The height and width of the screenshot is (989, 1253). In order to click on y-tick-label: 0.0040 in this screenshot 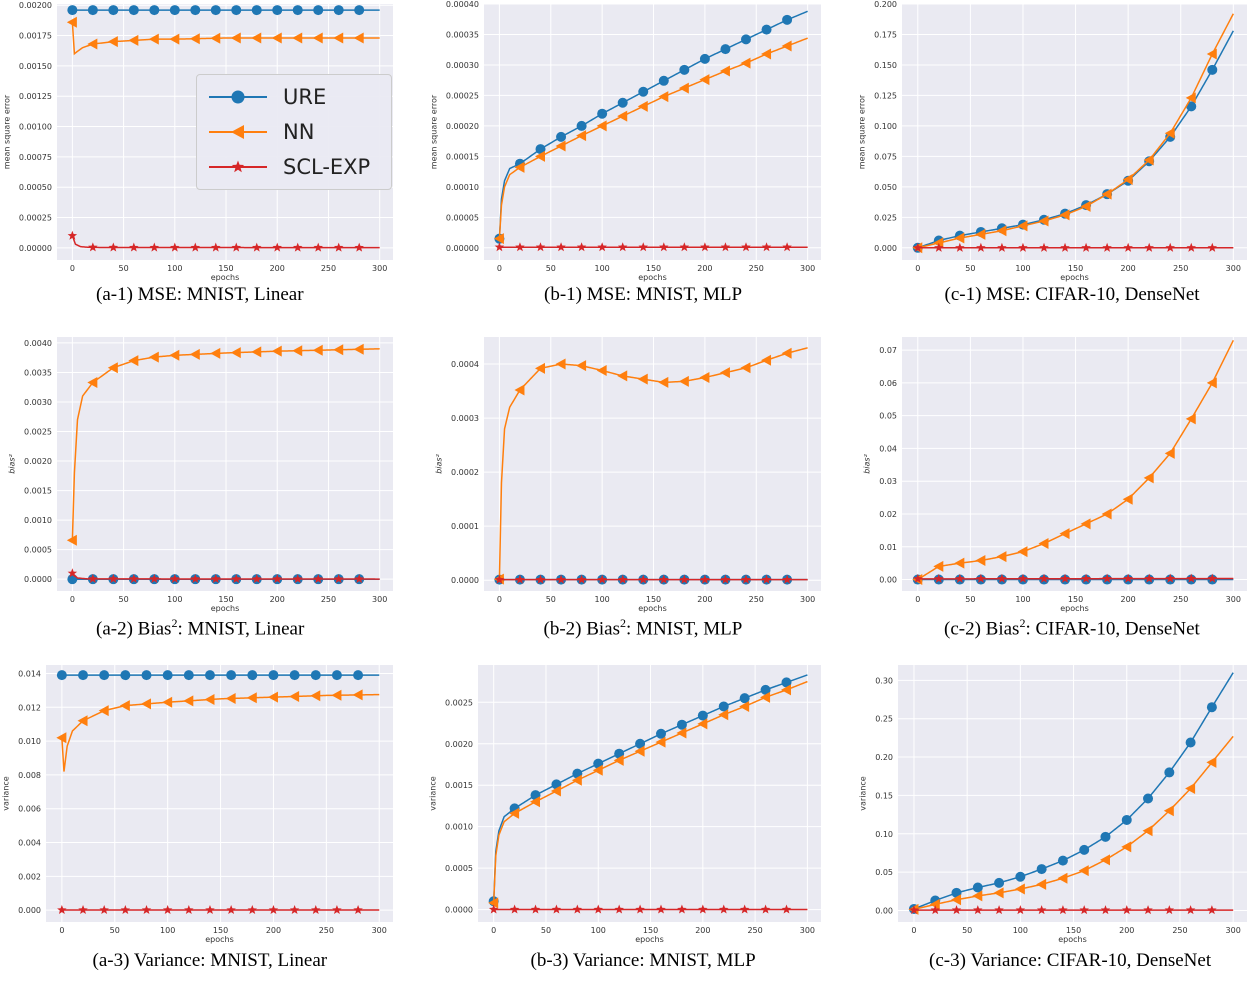, I will do `click(38, 343)`.